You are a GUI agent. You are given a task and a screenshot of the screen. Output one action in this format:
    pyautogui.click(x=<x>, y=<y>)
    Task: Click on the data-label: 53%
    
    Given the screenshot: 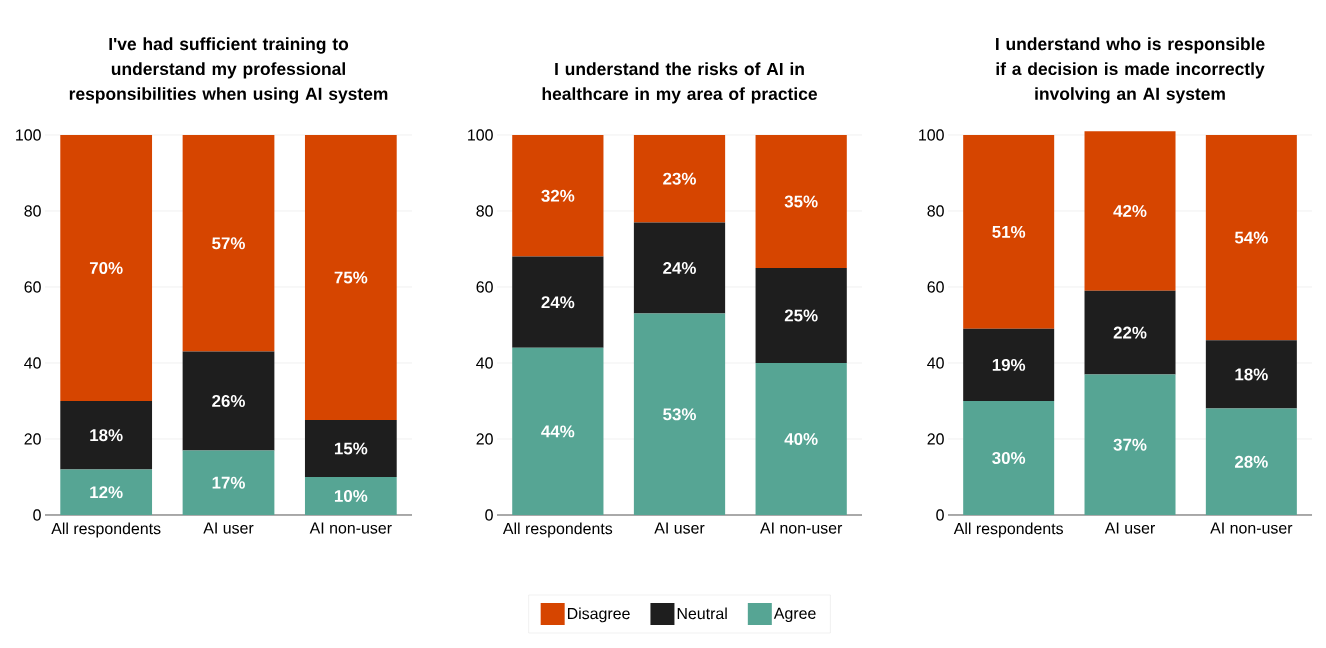 What is the action you would take?
    pyautogui.click(x=679, y=414)
    